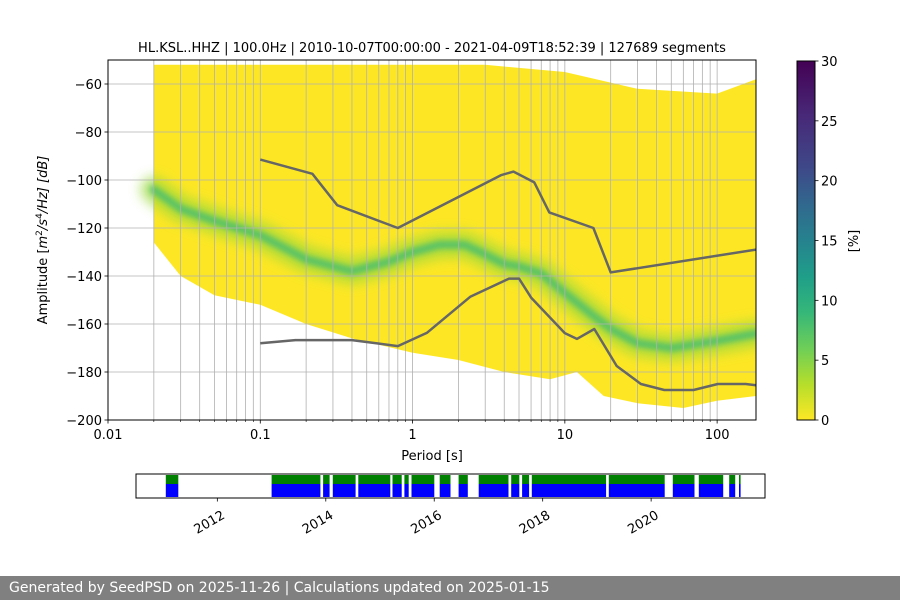  What do you see at coordinates (84, 373) in the screenshot?
I see `y-tick-label: −180` at bounding box center [84, 373].